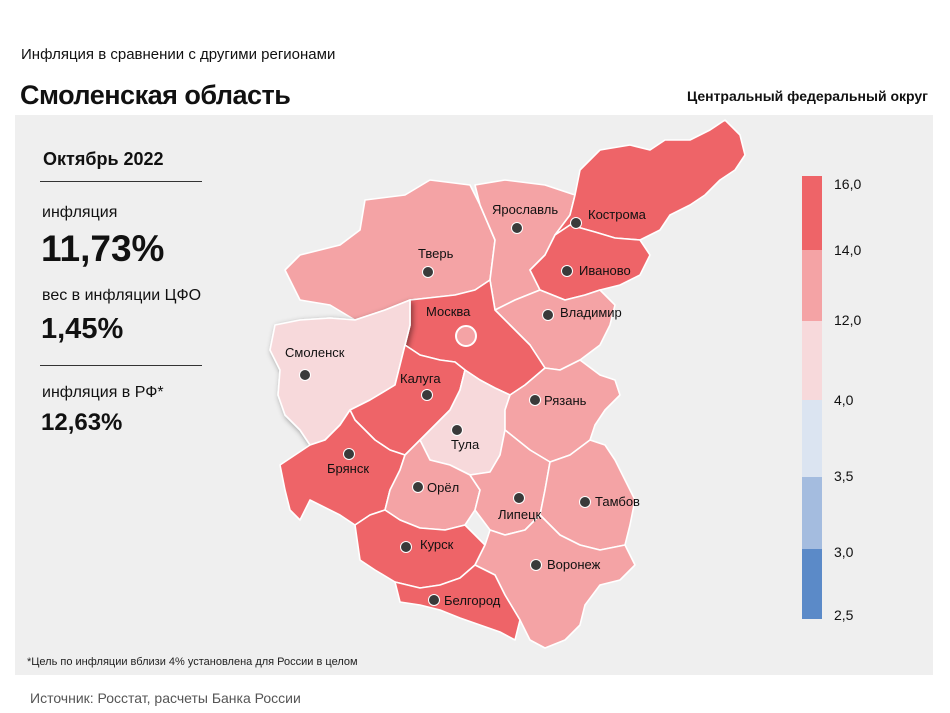 This screenshot has width=950, height=713. I want to click on city-label: Белгород, so click(472, 600).